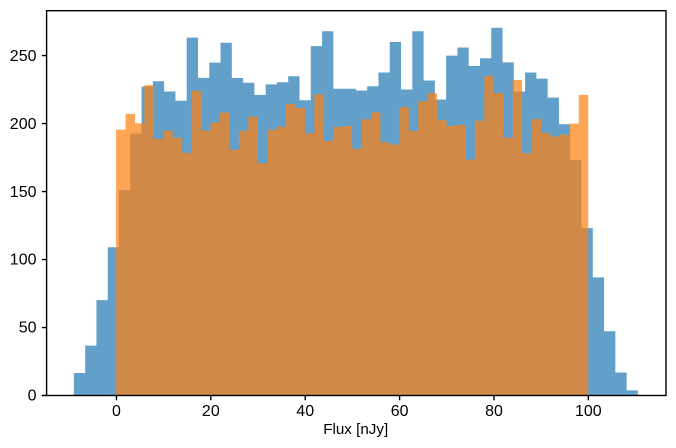  I want to click on svg-text: 150, so click(23, 192).